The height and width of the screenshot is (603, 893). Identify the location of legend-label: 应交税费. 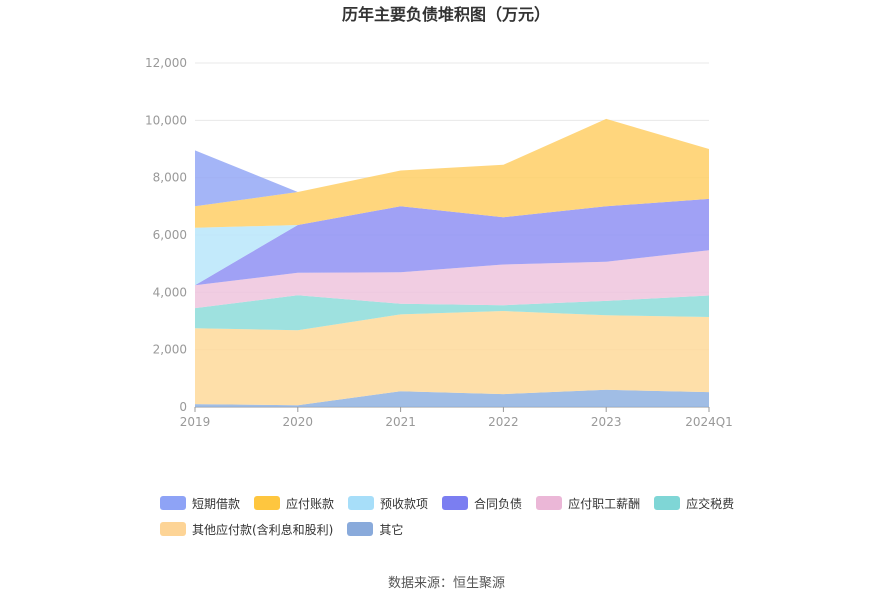
(710, 503).